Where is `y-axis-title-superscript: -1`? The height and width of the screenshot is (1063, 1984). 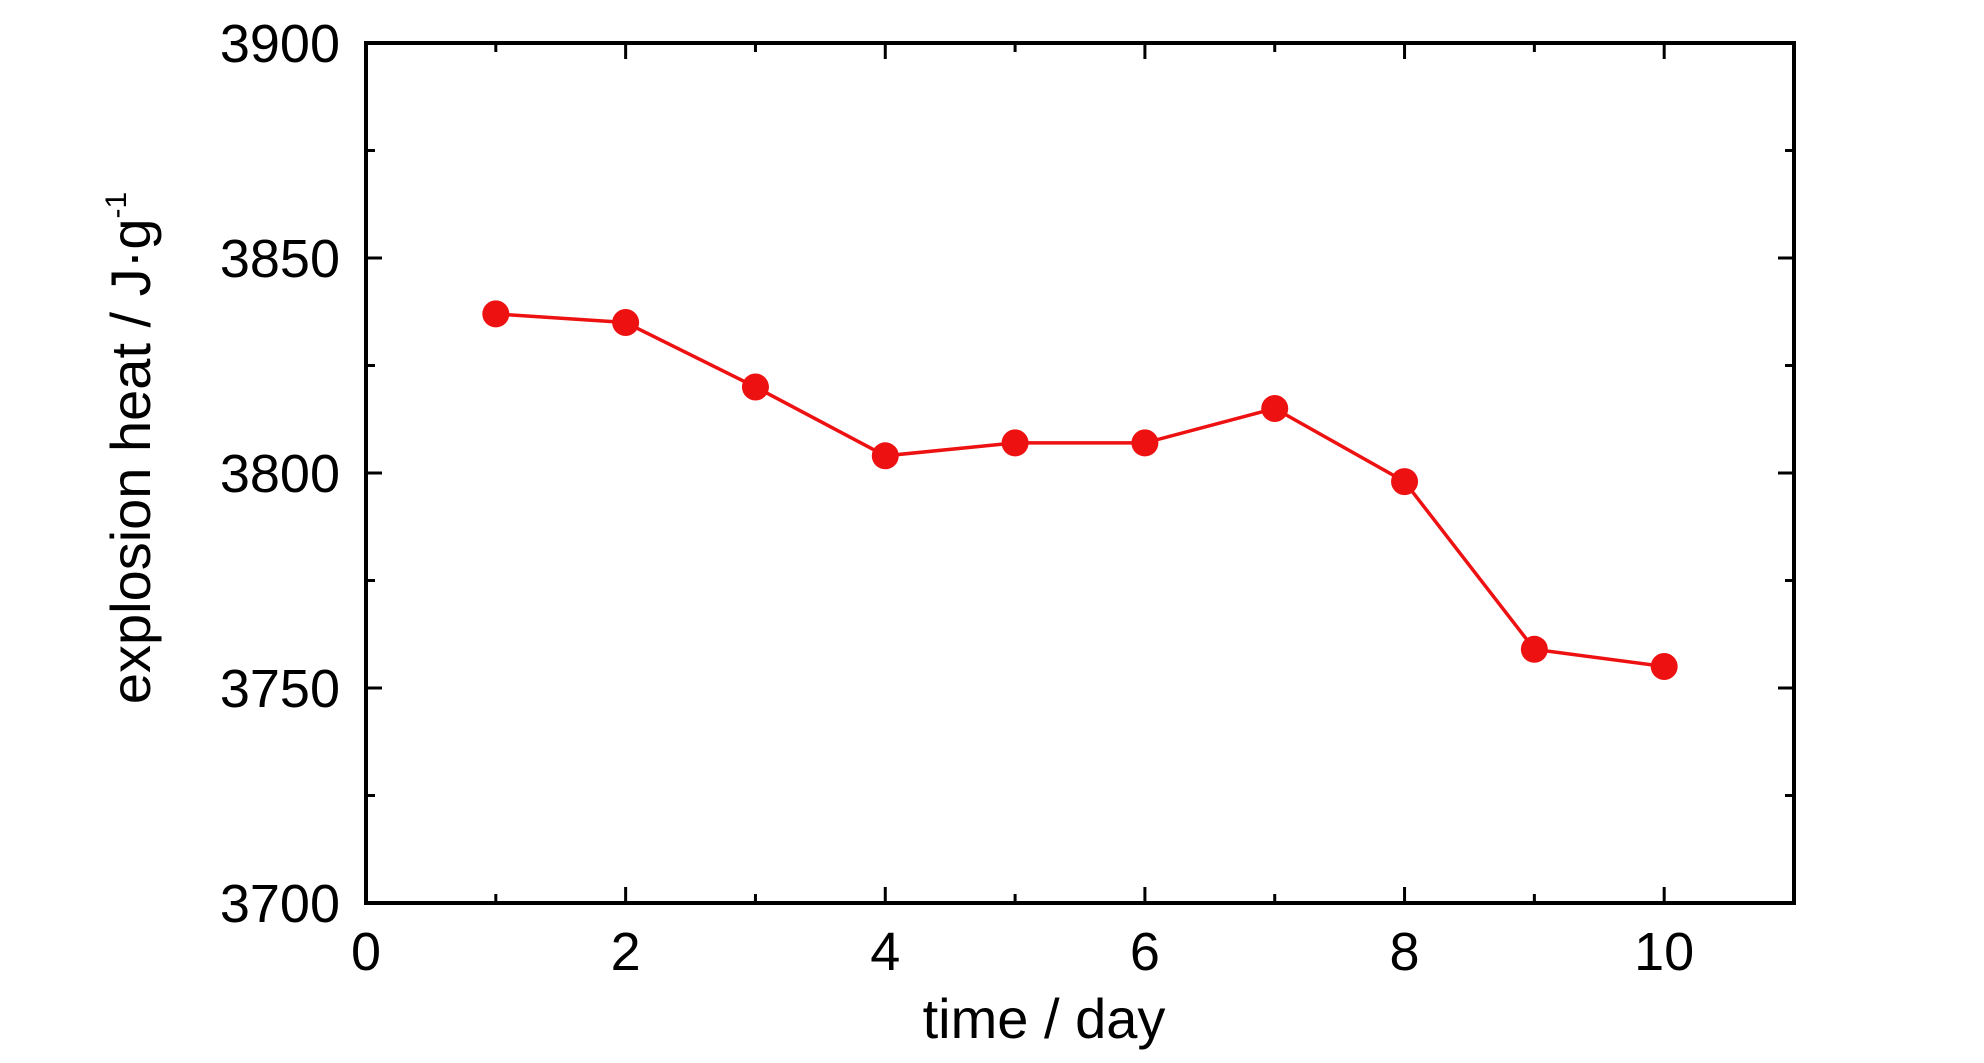
y-axis-title-superscript: -1 is located at coordinates (116, 205).